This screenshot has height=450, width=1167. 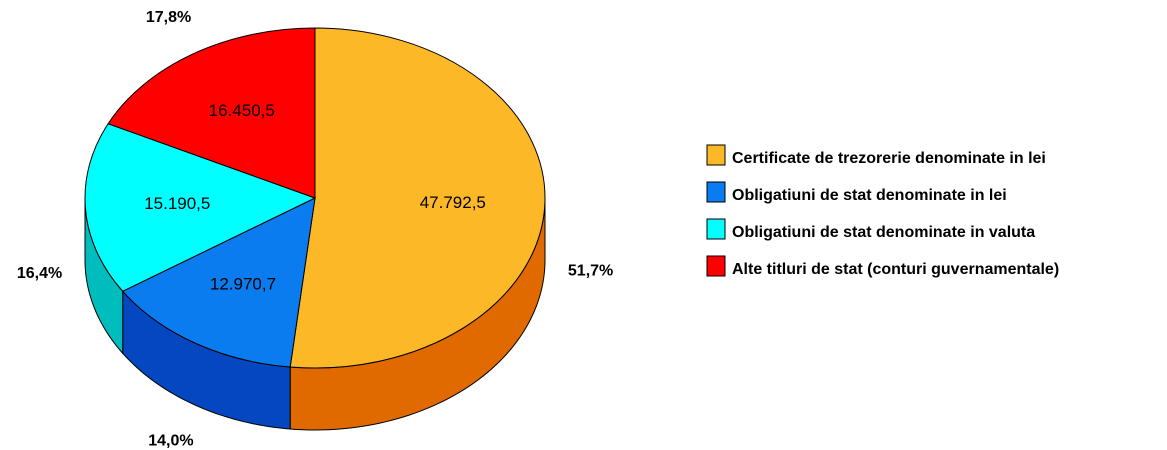 What do you see at coordinates (453, 202) in the screenshot?
I see `value-label: 47.792,5` at bounding box center [453, 202].